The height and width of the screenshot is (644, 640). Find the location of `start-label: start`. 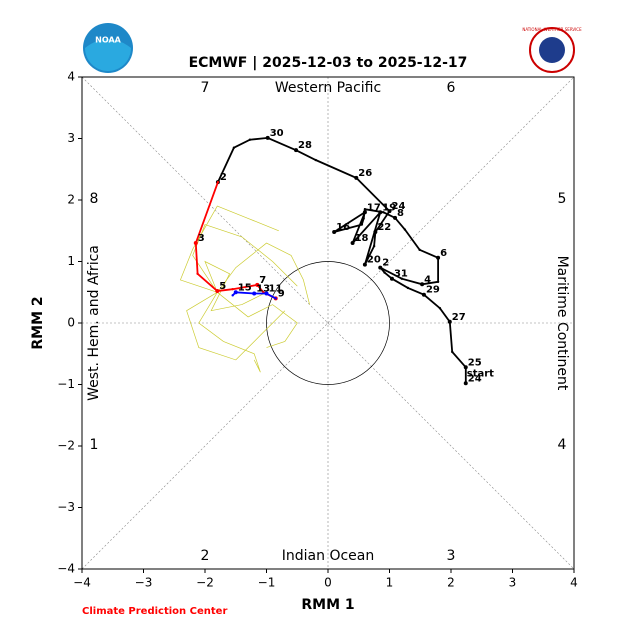

start-label: start is located at coordinates (480, 373).